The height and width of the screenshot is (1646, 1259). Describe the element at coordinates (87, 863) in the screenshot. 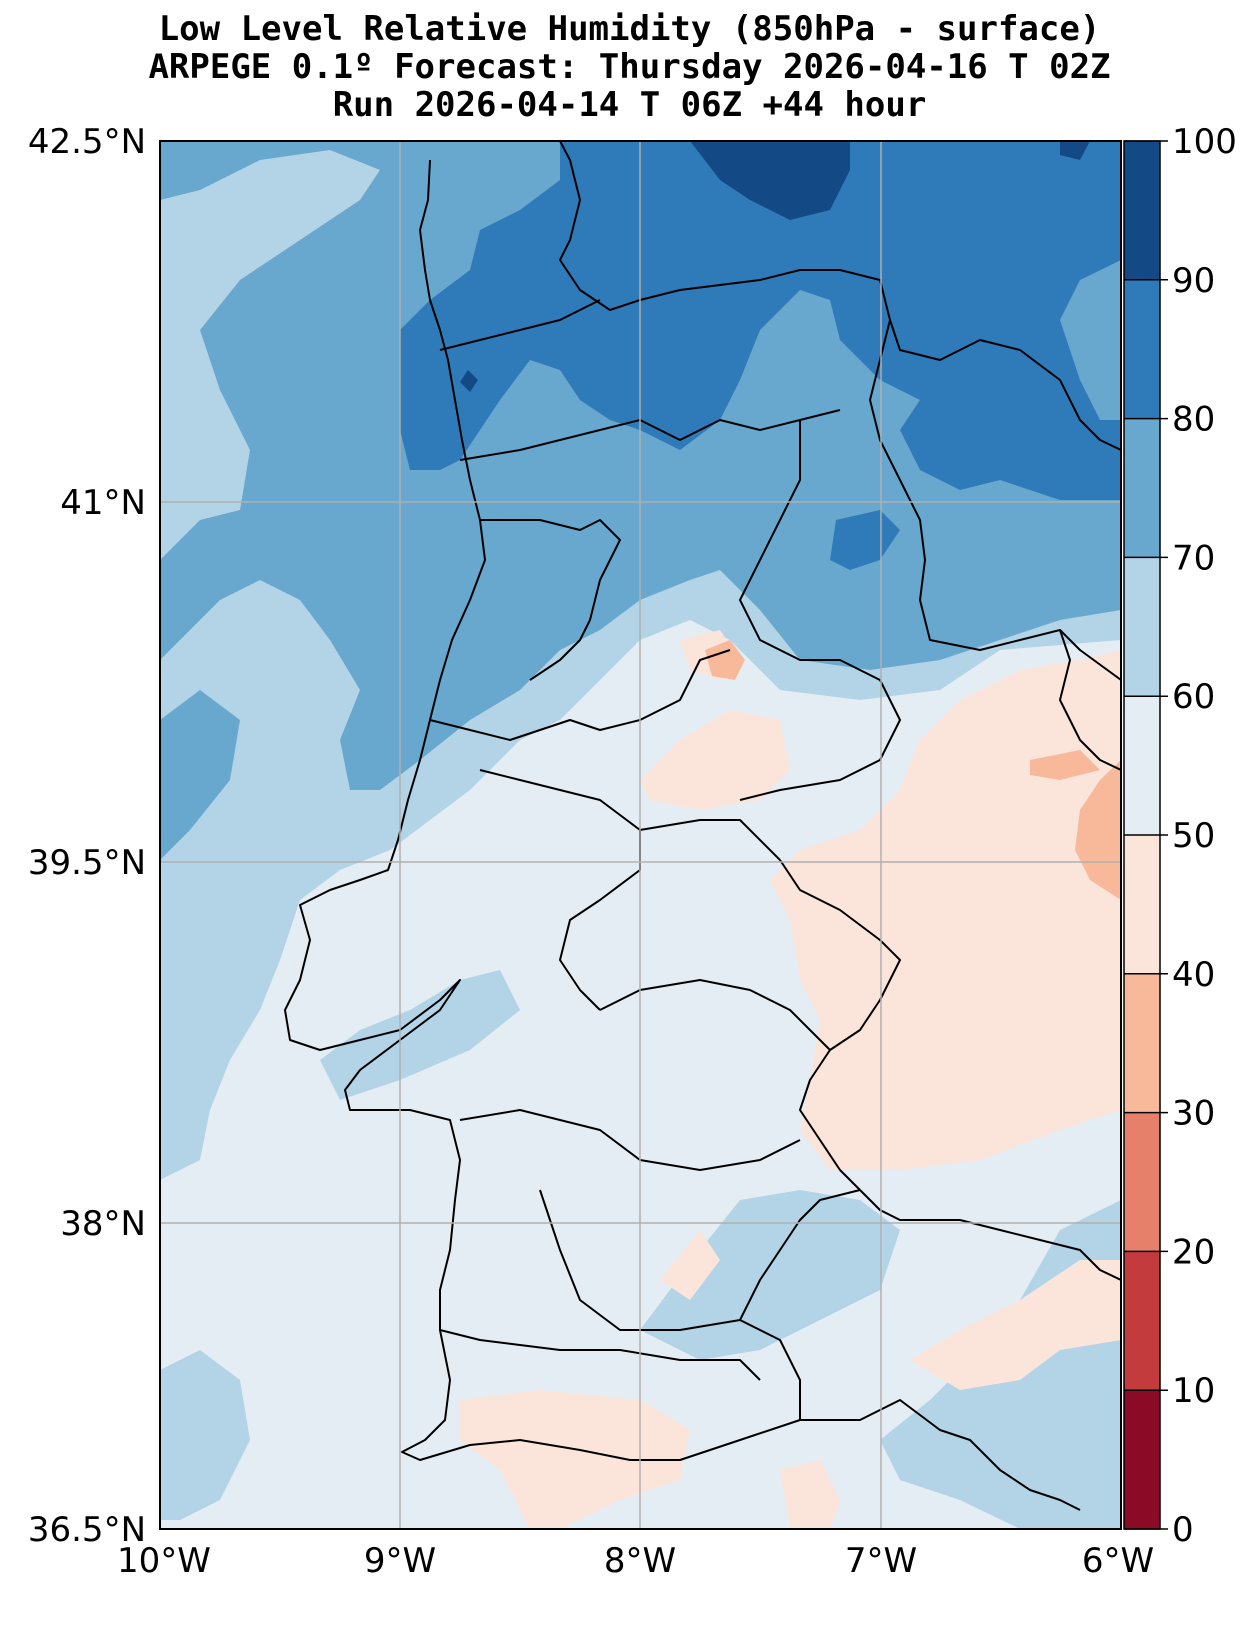

I see `lat-label: 39.5°N` at that location.